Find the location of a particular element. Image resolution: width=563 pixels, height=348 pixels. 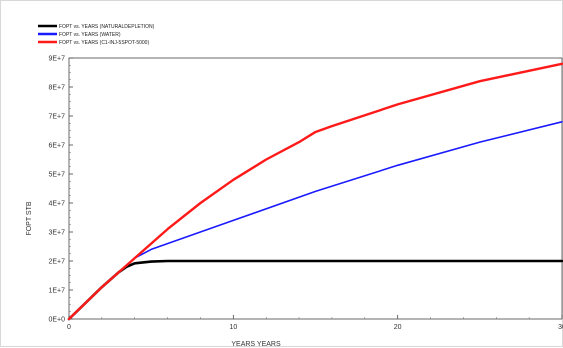

y-tick-label: 4E+7 is located at coordinates (56, 204).